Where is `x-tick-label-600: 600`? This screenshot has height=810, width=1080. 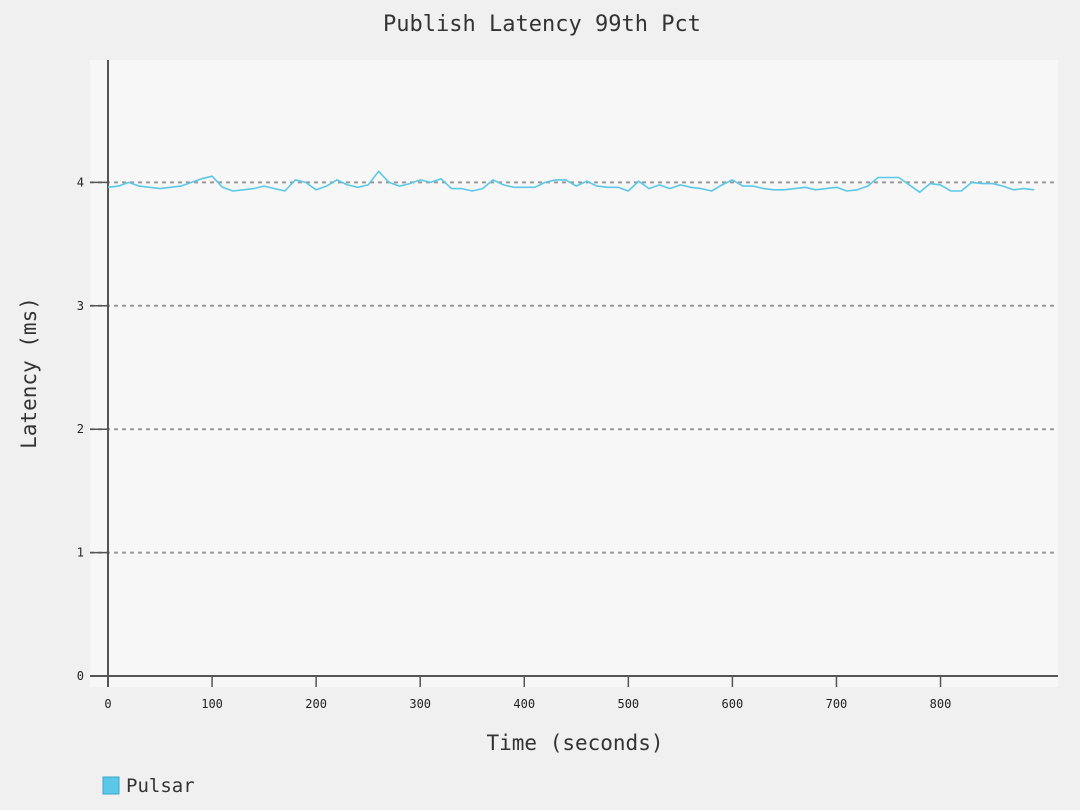 x-tick-label-600: 600 is located at coordinates (733, 704).